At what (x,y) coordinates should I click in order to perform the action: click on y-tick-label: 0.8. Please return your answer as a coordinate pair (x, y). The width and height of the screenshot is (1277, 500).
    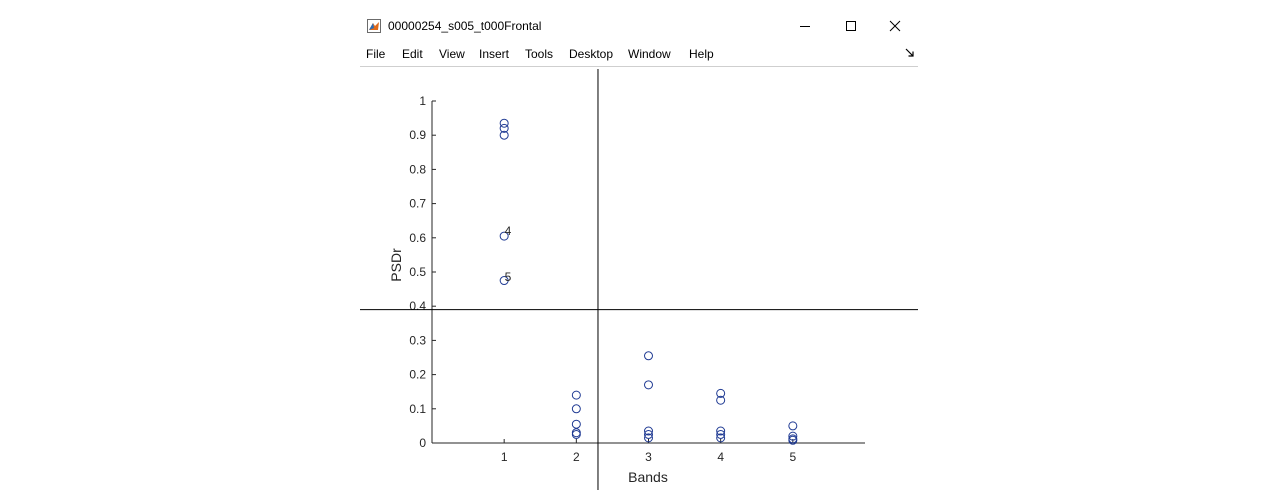
    Looking at the image, I should click on (417, 169).